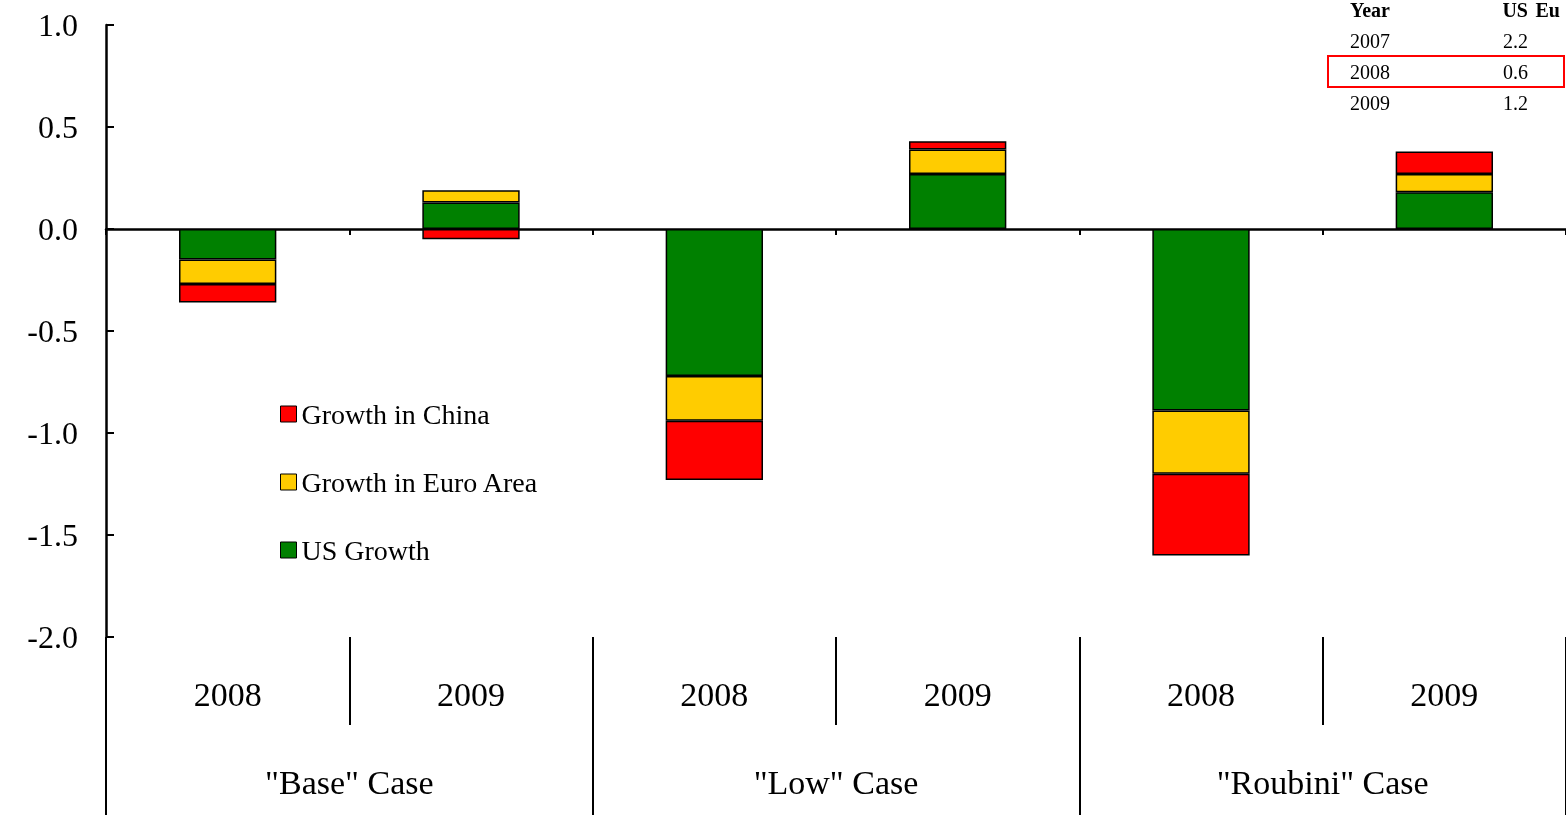 This screenshot has height=815, width=1566. What do you see at coordinates (1515, 103) in the screenshot?
I see `annotation: 1.2` at bounding box center [1515, 103].